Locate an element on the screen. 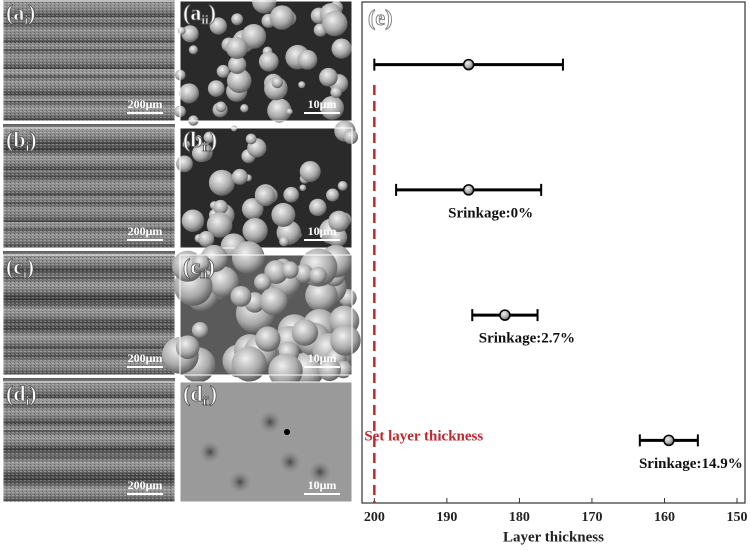 Image resolution: width=750 pixels, height=551 pixels. panel-label-part: (b is located at coordinates (193, 139).